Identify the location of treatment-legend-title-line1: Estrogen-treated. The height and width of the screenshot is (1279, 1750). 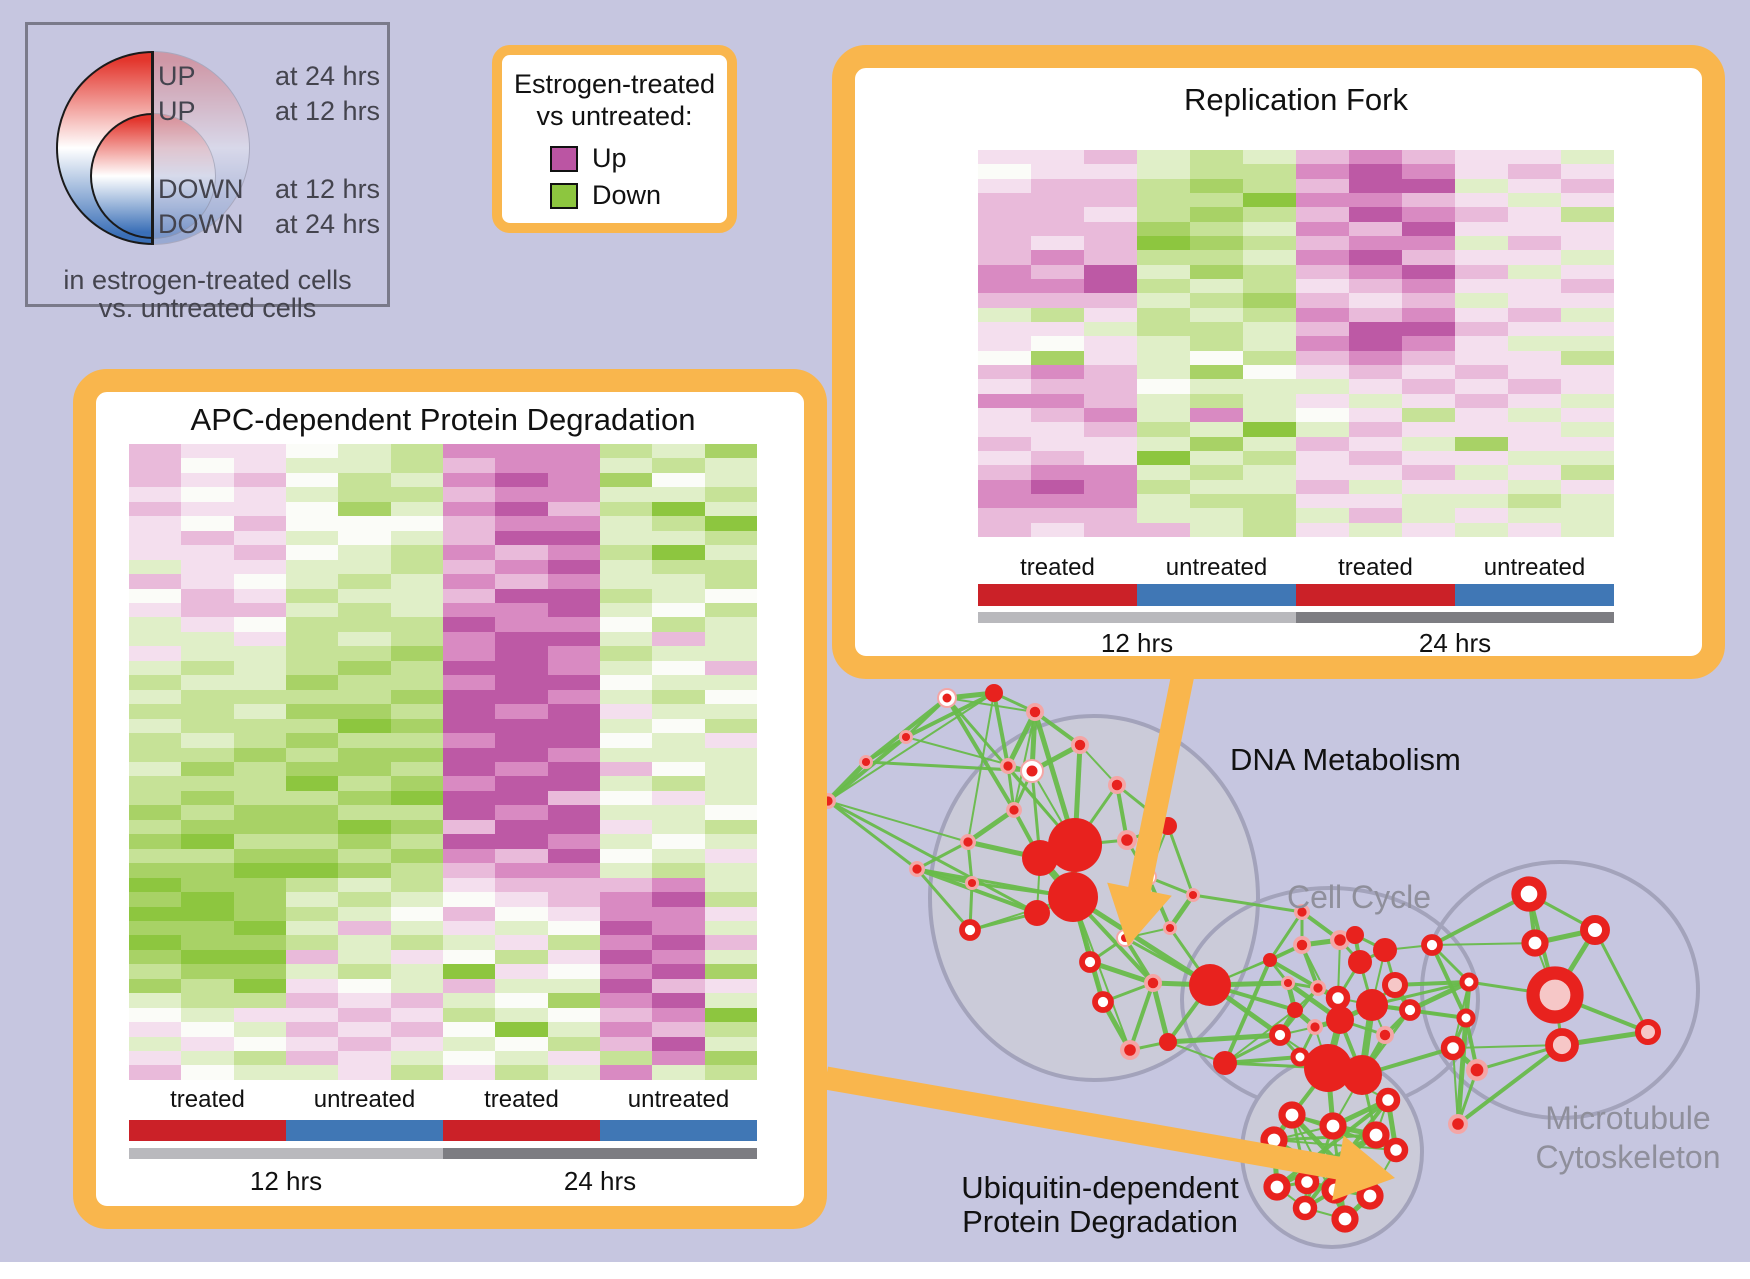
(614, 84).